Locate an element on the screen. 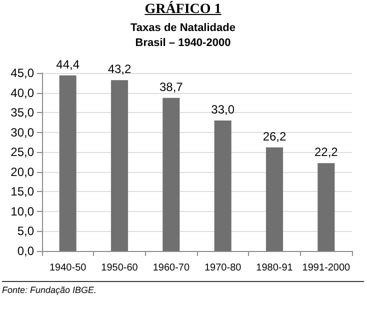 Image resolution: width=366 pixels, height=320 pixels. data-label: 33,0 is located at coordinates (223, 109).